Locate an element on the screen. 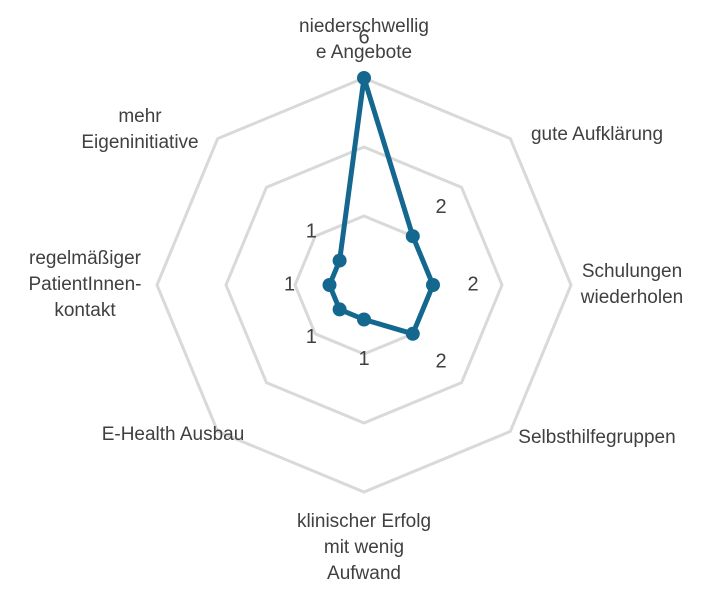 This screenshot has width=706, height=592. category-label: niederschwellige Angebote is located at coordinates (364, 39).